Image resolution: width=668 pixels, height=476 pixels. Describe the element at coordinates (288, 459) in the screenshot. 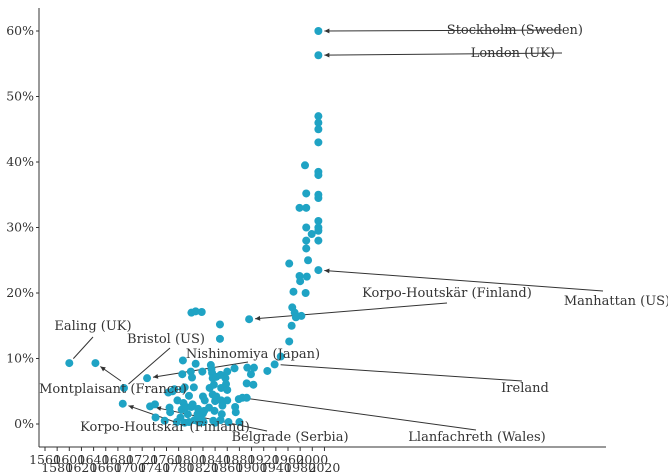

I see `x-tick-label: 1960` at that location.